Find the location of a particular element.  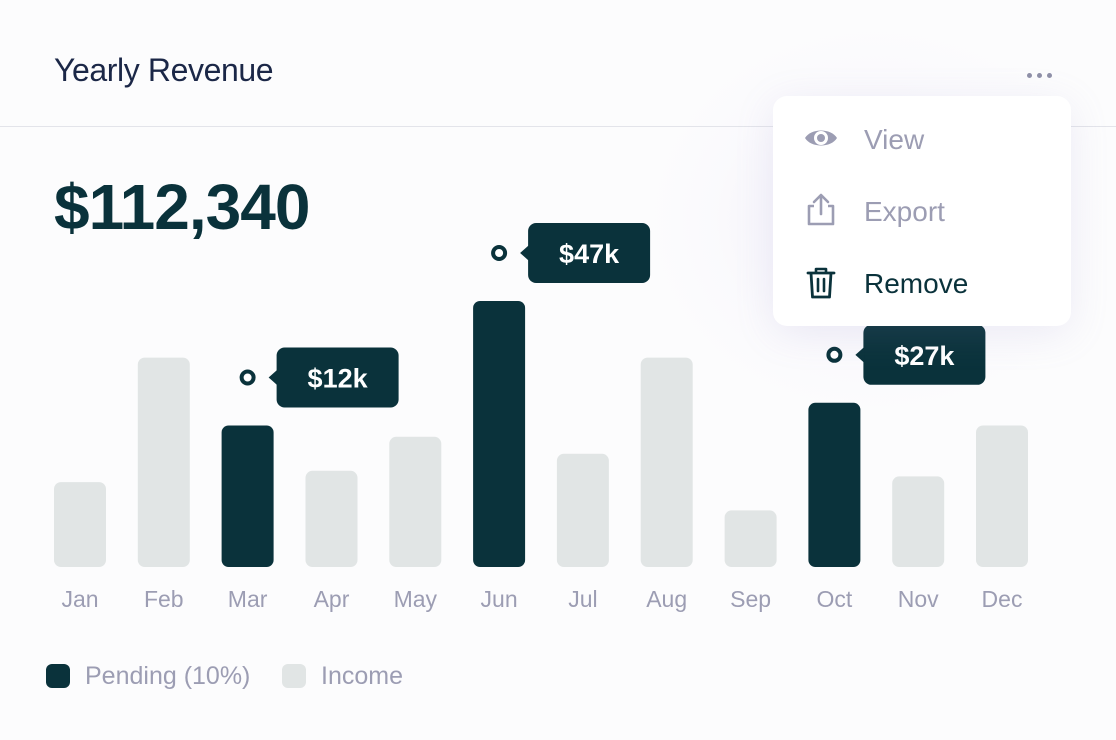

menu-item-export: Export is located at coordinates (922, 210).